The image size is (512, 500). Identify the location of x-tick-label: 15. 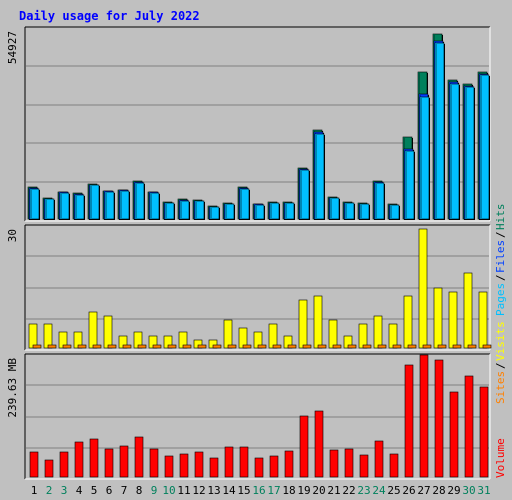
(243, 490).